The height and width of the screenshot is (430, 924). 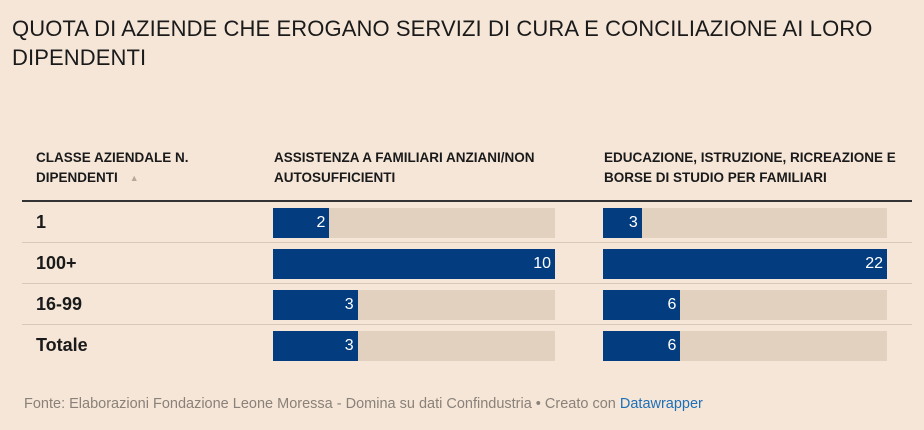 I want to click on bar: 22, so click(x=745, y=264).